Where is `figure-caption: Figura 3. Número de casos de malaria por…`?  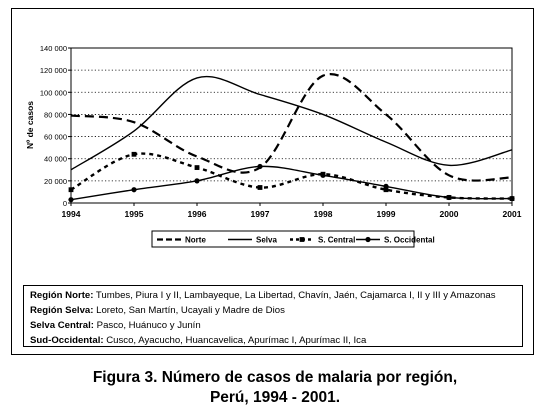 figure-caption: Figura 3. Número de casos de malaria por… is located at coordinates (275, 388).